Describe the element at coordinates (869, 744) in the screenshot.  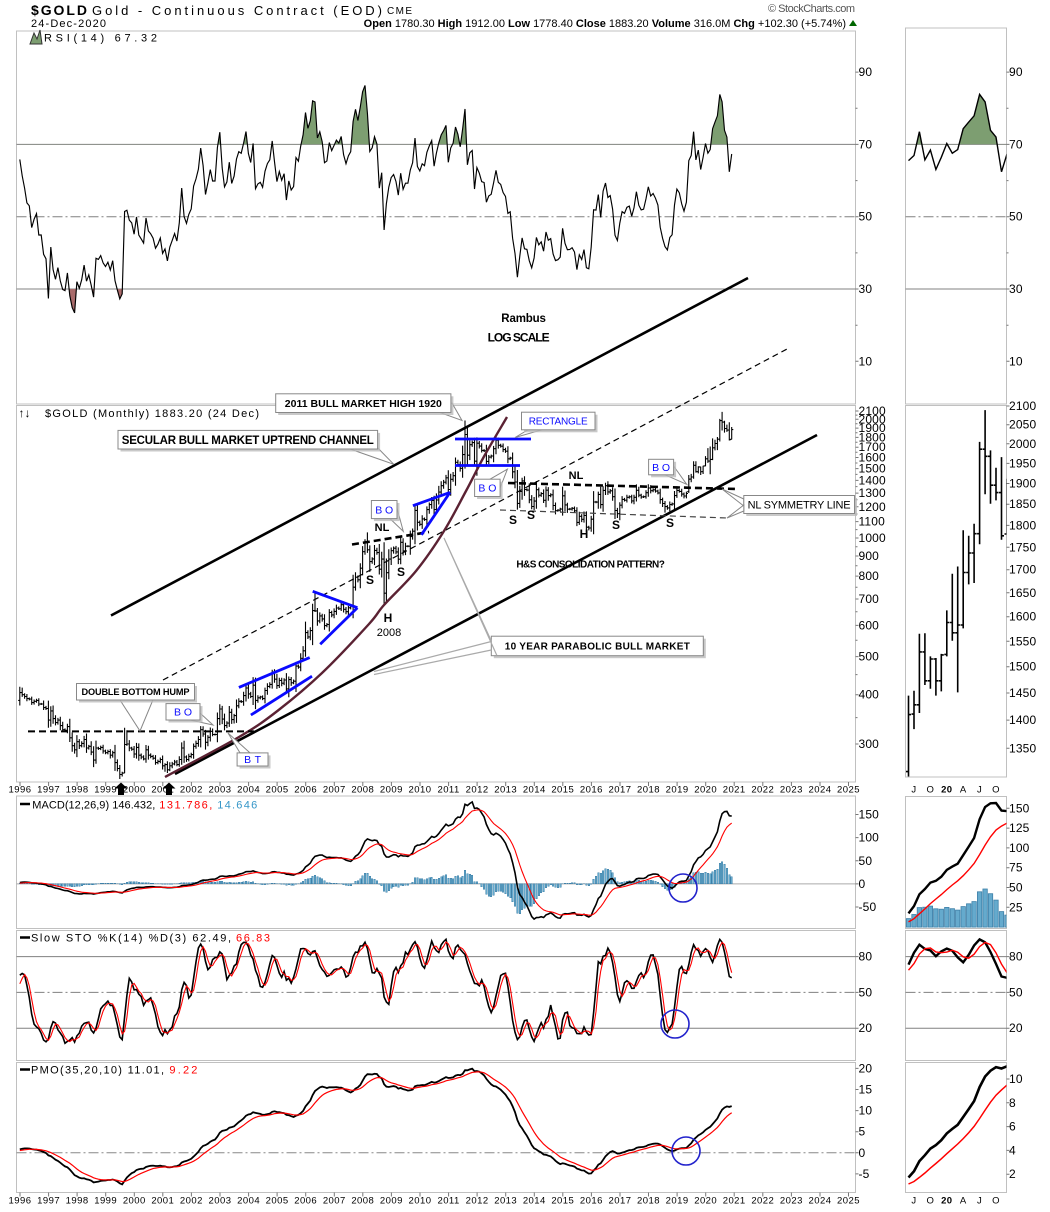
I see `svg-text: 300` at that location.